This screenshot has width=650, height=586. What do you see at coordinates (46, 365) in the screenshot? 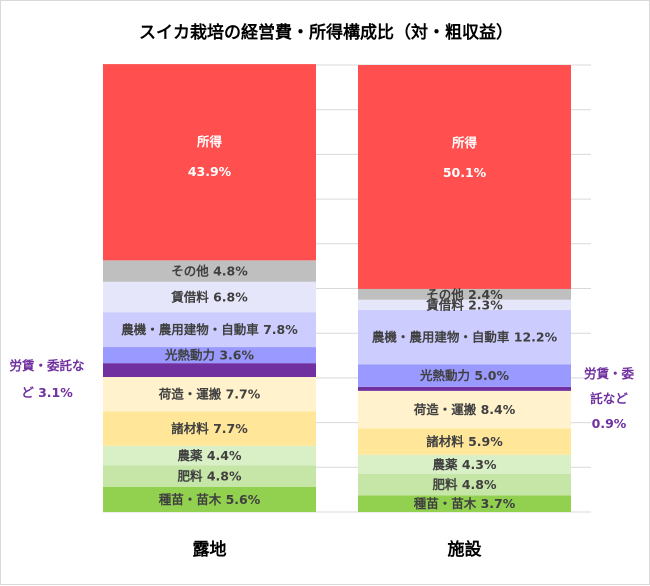
I see `side-data-label: 労賃・委託な` at bounding box center [46, 365].